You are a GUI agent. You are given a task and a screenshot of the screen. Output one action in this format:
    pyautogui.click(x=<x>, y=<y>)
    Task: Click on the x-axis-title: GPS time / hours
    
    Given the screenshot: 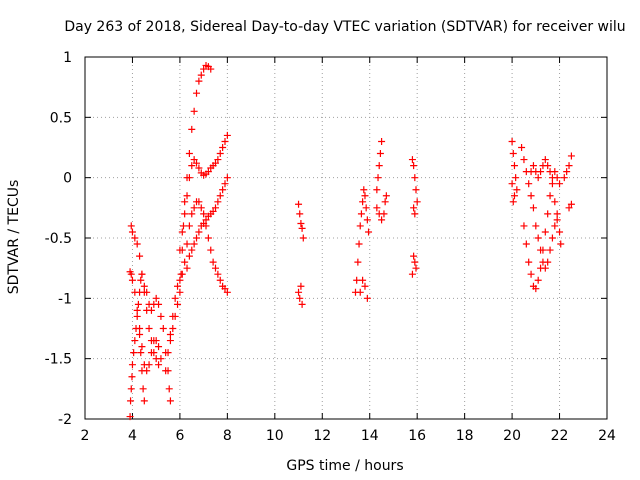 What is the action you would take?
    pyautogui.click(x=344, y=466)
    